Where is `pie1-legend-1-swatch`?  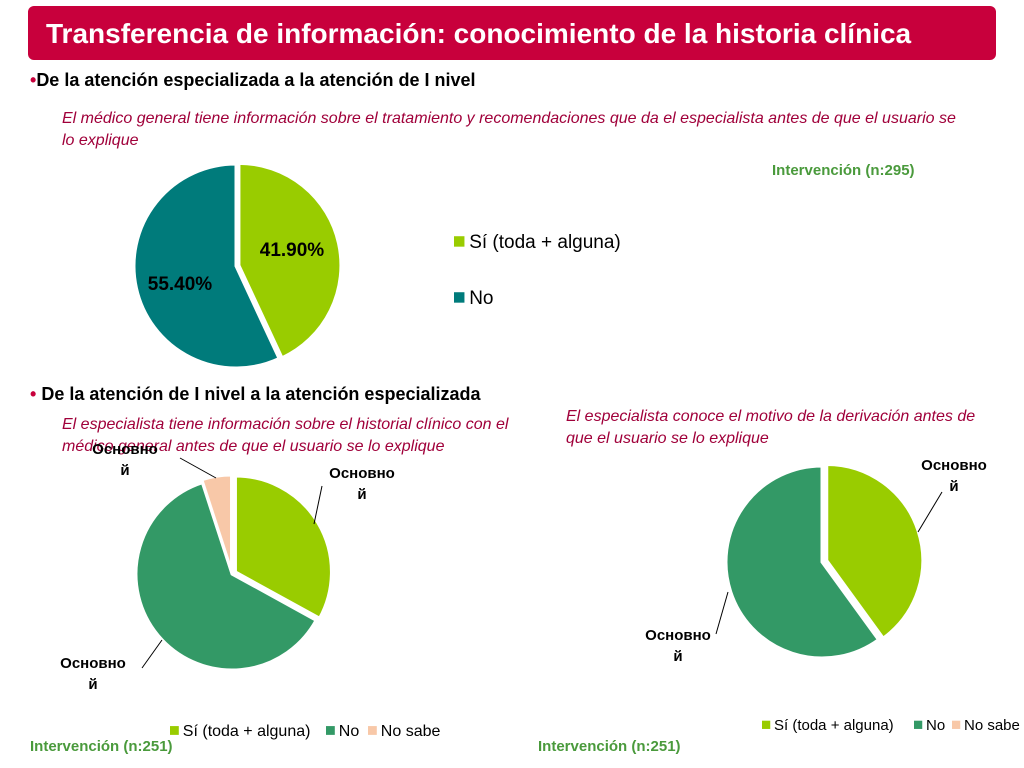
pie1-legend-1-swatch is located at coordinates (459, 241).